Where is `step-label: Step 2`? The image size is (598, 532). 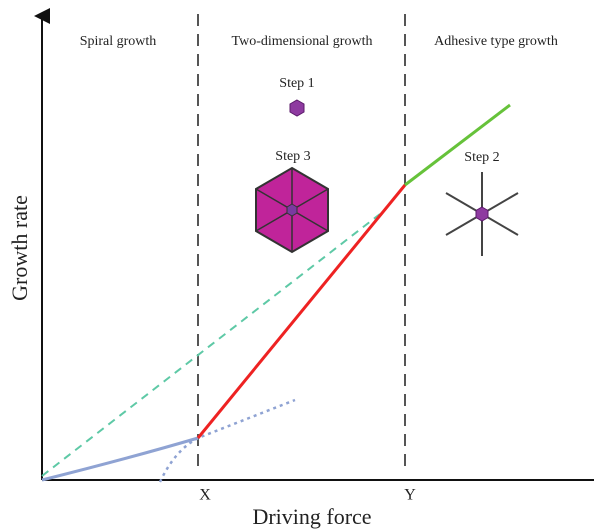
step-label: Step 2 is located at coordinates (481, 157).